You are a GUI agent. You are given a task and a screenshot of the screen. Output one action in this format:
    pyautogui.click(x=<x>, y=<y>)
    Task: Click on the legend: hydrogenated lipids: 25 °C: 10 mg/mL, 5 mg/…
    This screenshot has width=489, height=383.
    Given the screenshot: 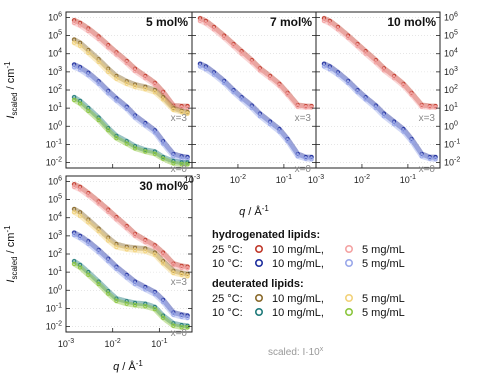 What is the action you would take?
    pyautogui.click(x=308, y=293)
    